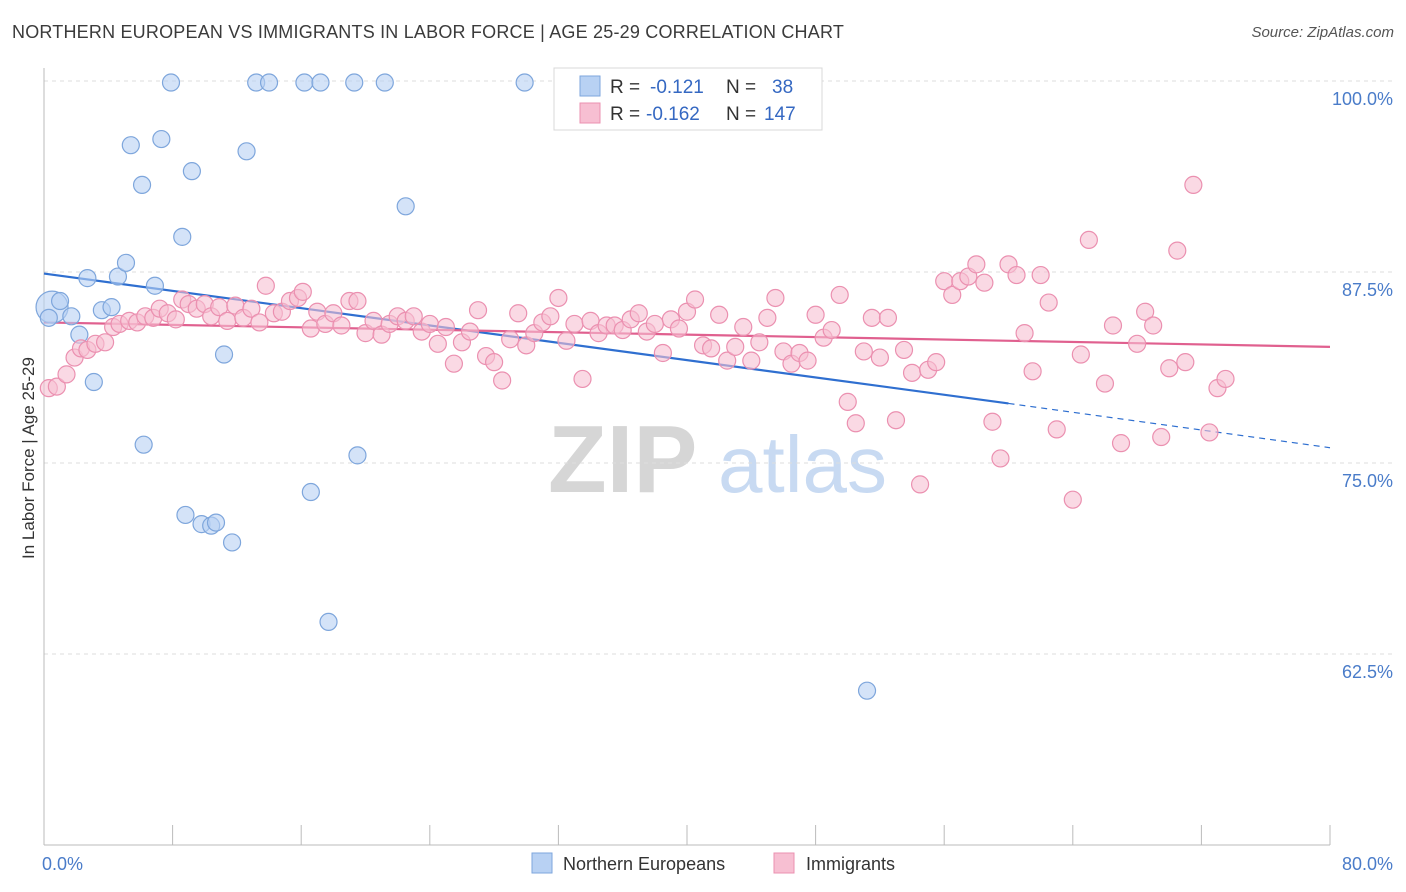 The height and width of the screenshot is (892, 1406). I want to click on series-legend: Northern Europeans Immigrants, so click(713, 863).